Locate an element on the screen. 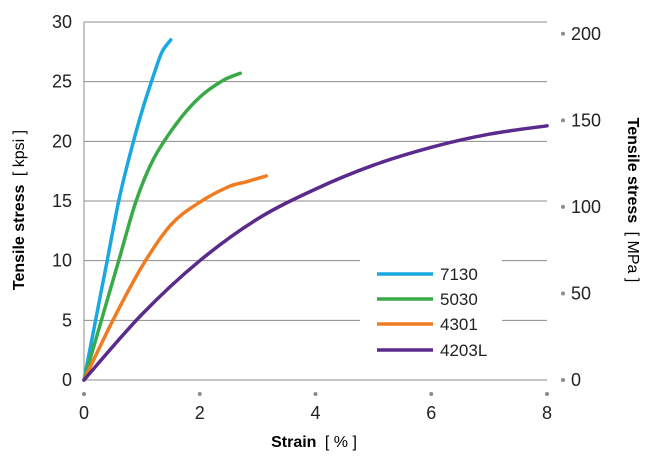  x-axis-title: Strain [ % ] is located at coordinates (314, 442).